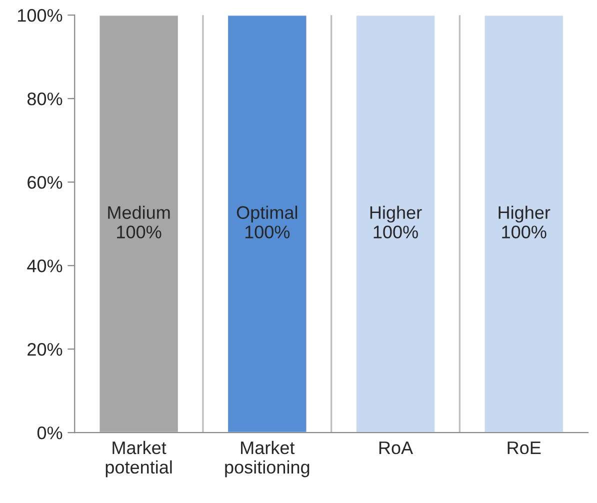 The image size is (597, 503). I want to click on y-tick-label: 100%, so click(40, 15).